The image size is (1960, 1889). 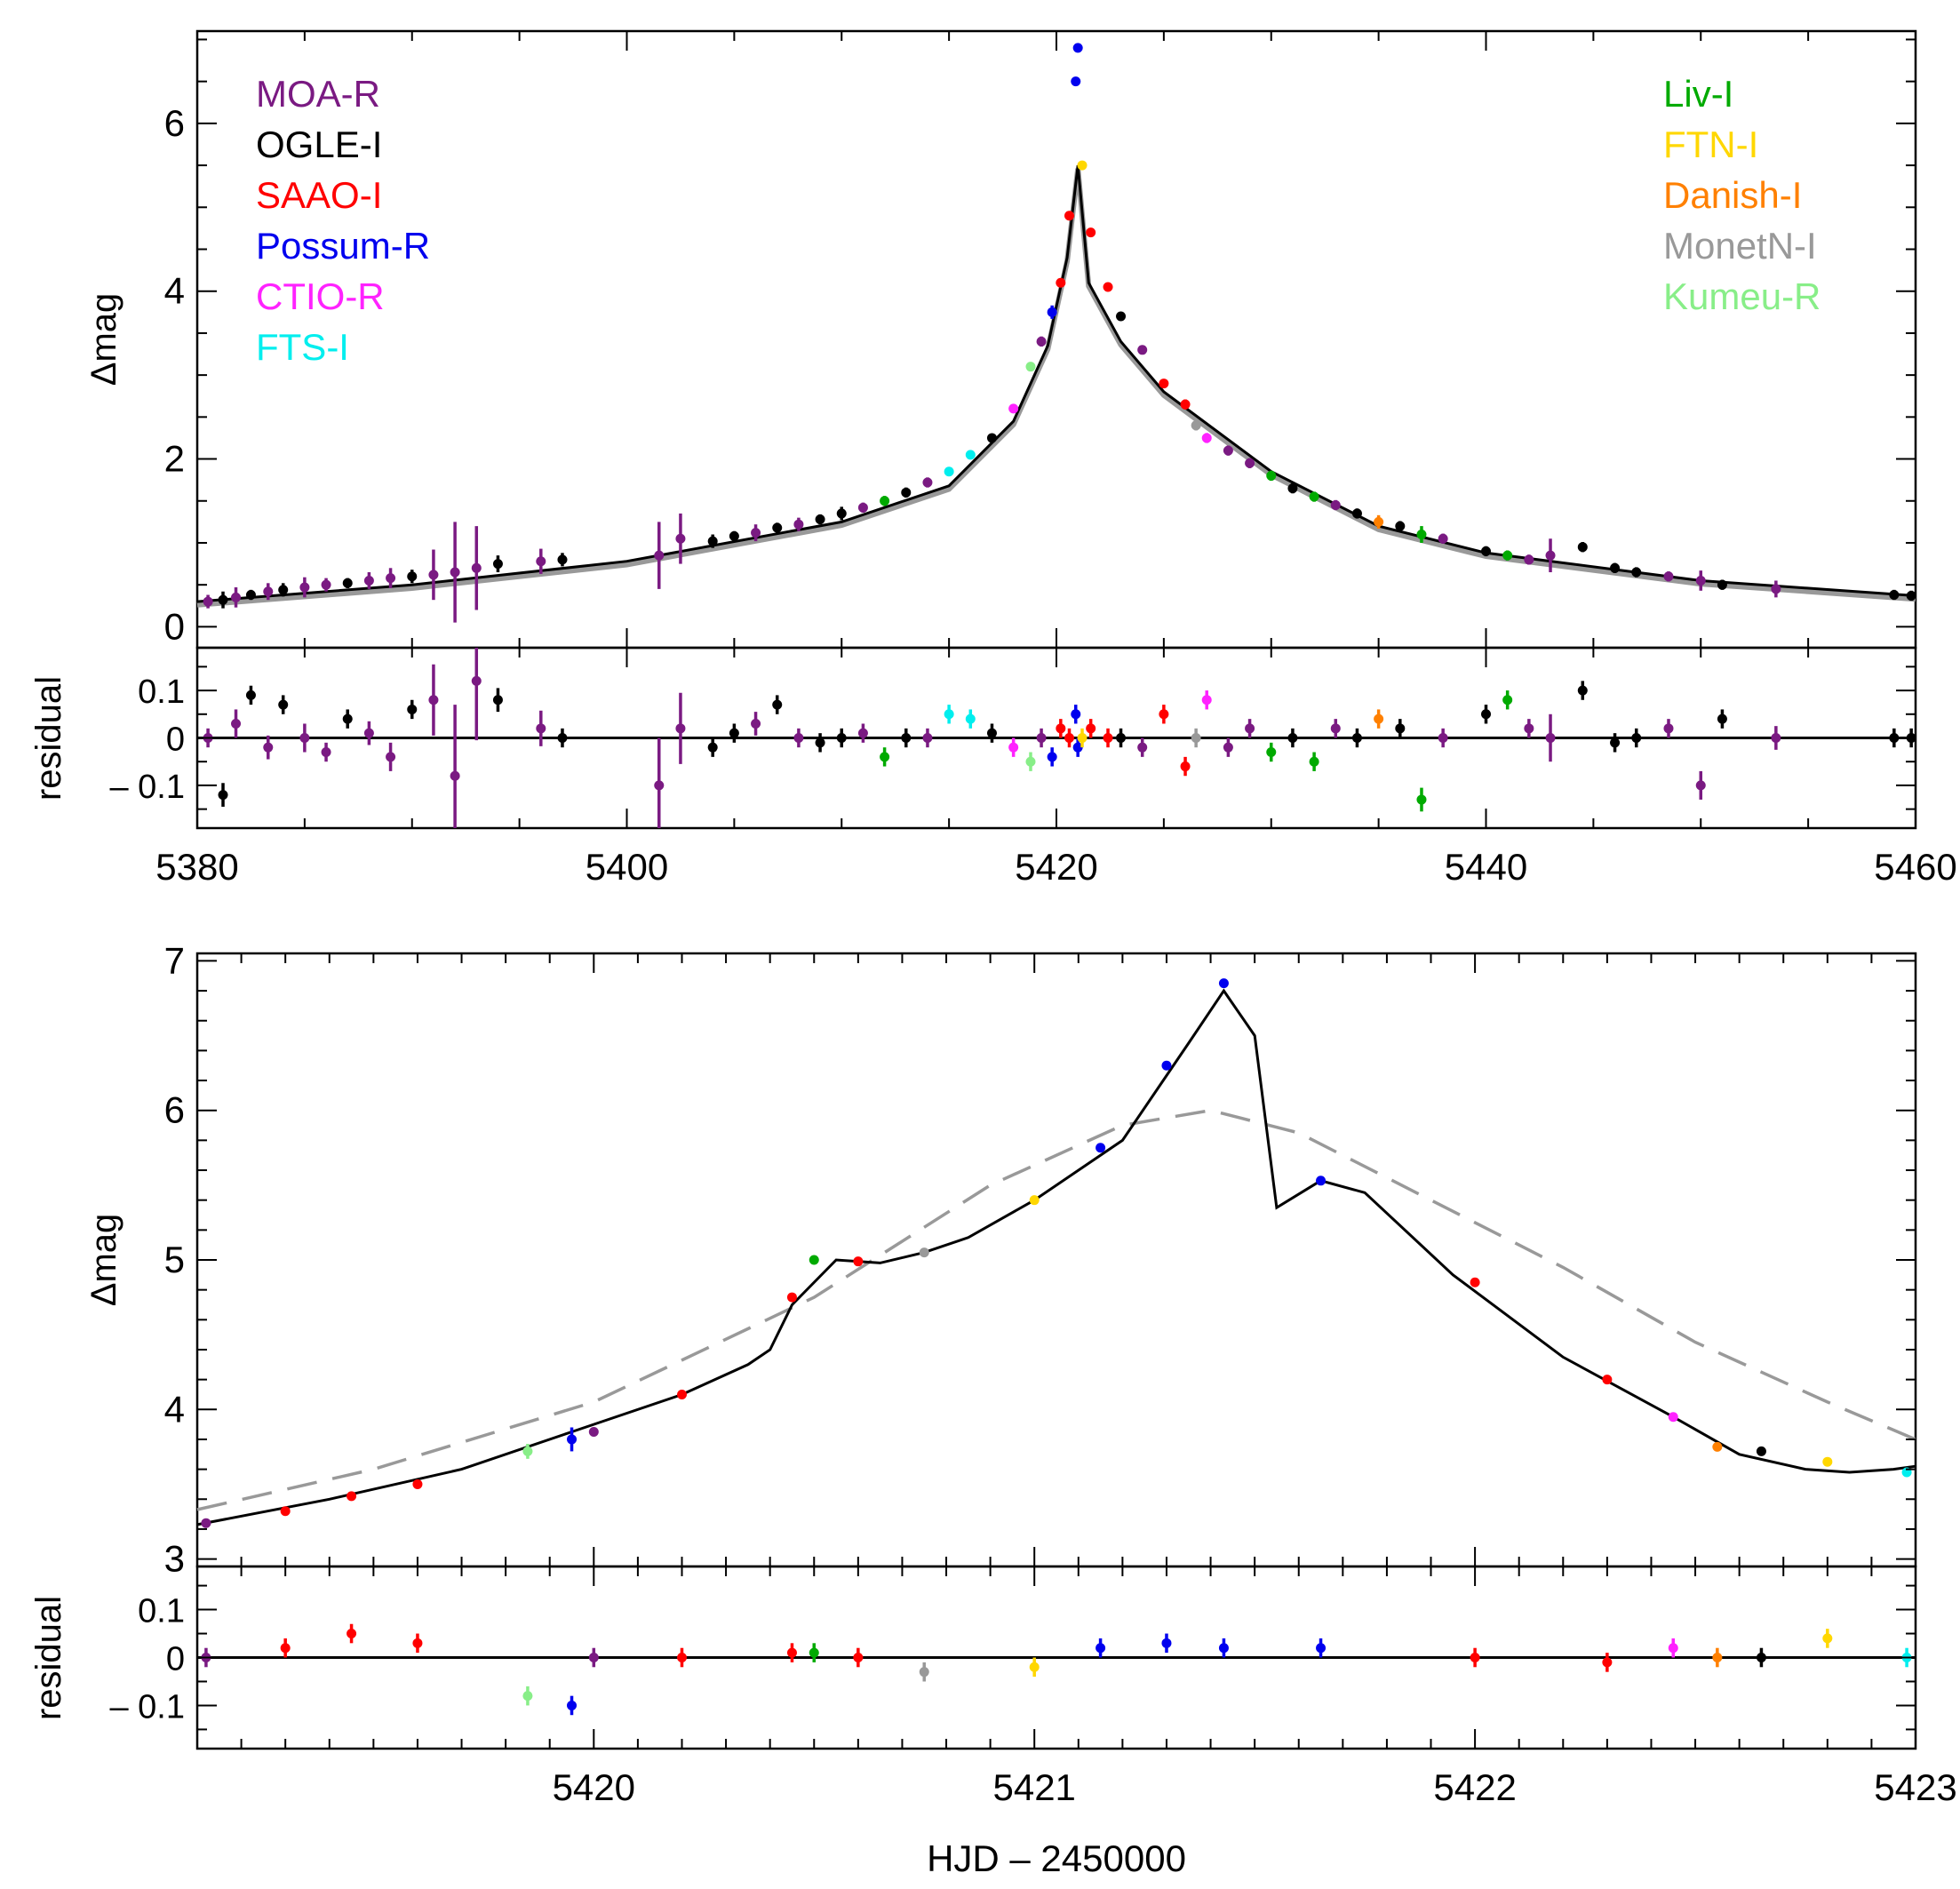 What do you see at coordinates (147, 787) in the screenshot?
I see `residual-tick-label: – 0.1` at bounding box center [147, 787].